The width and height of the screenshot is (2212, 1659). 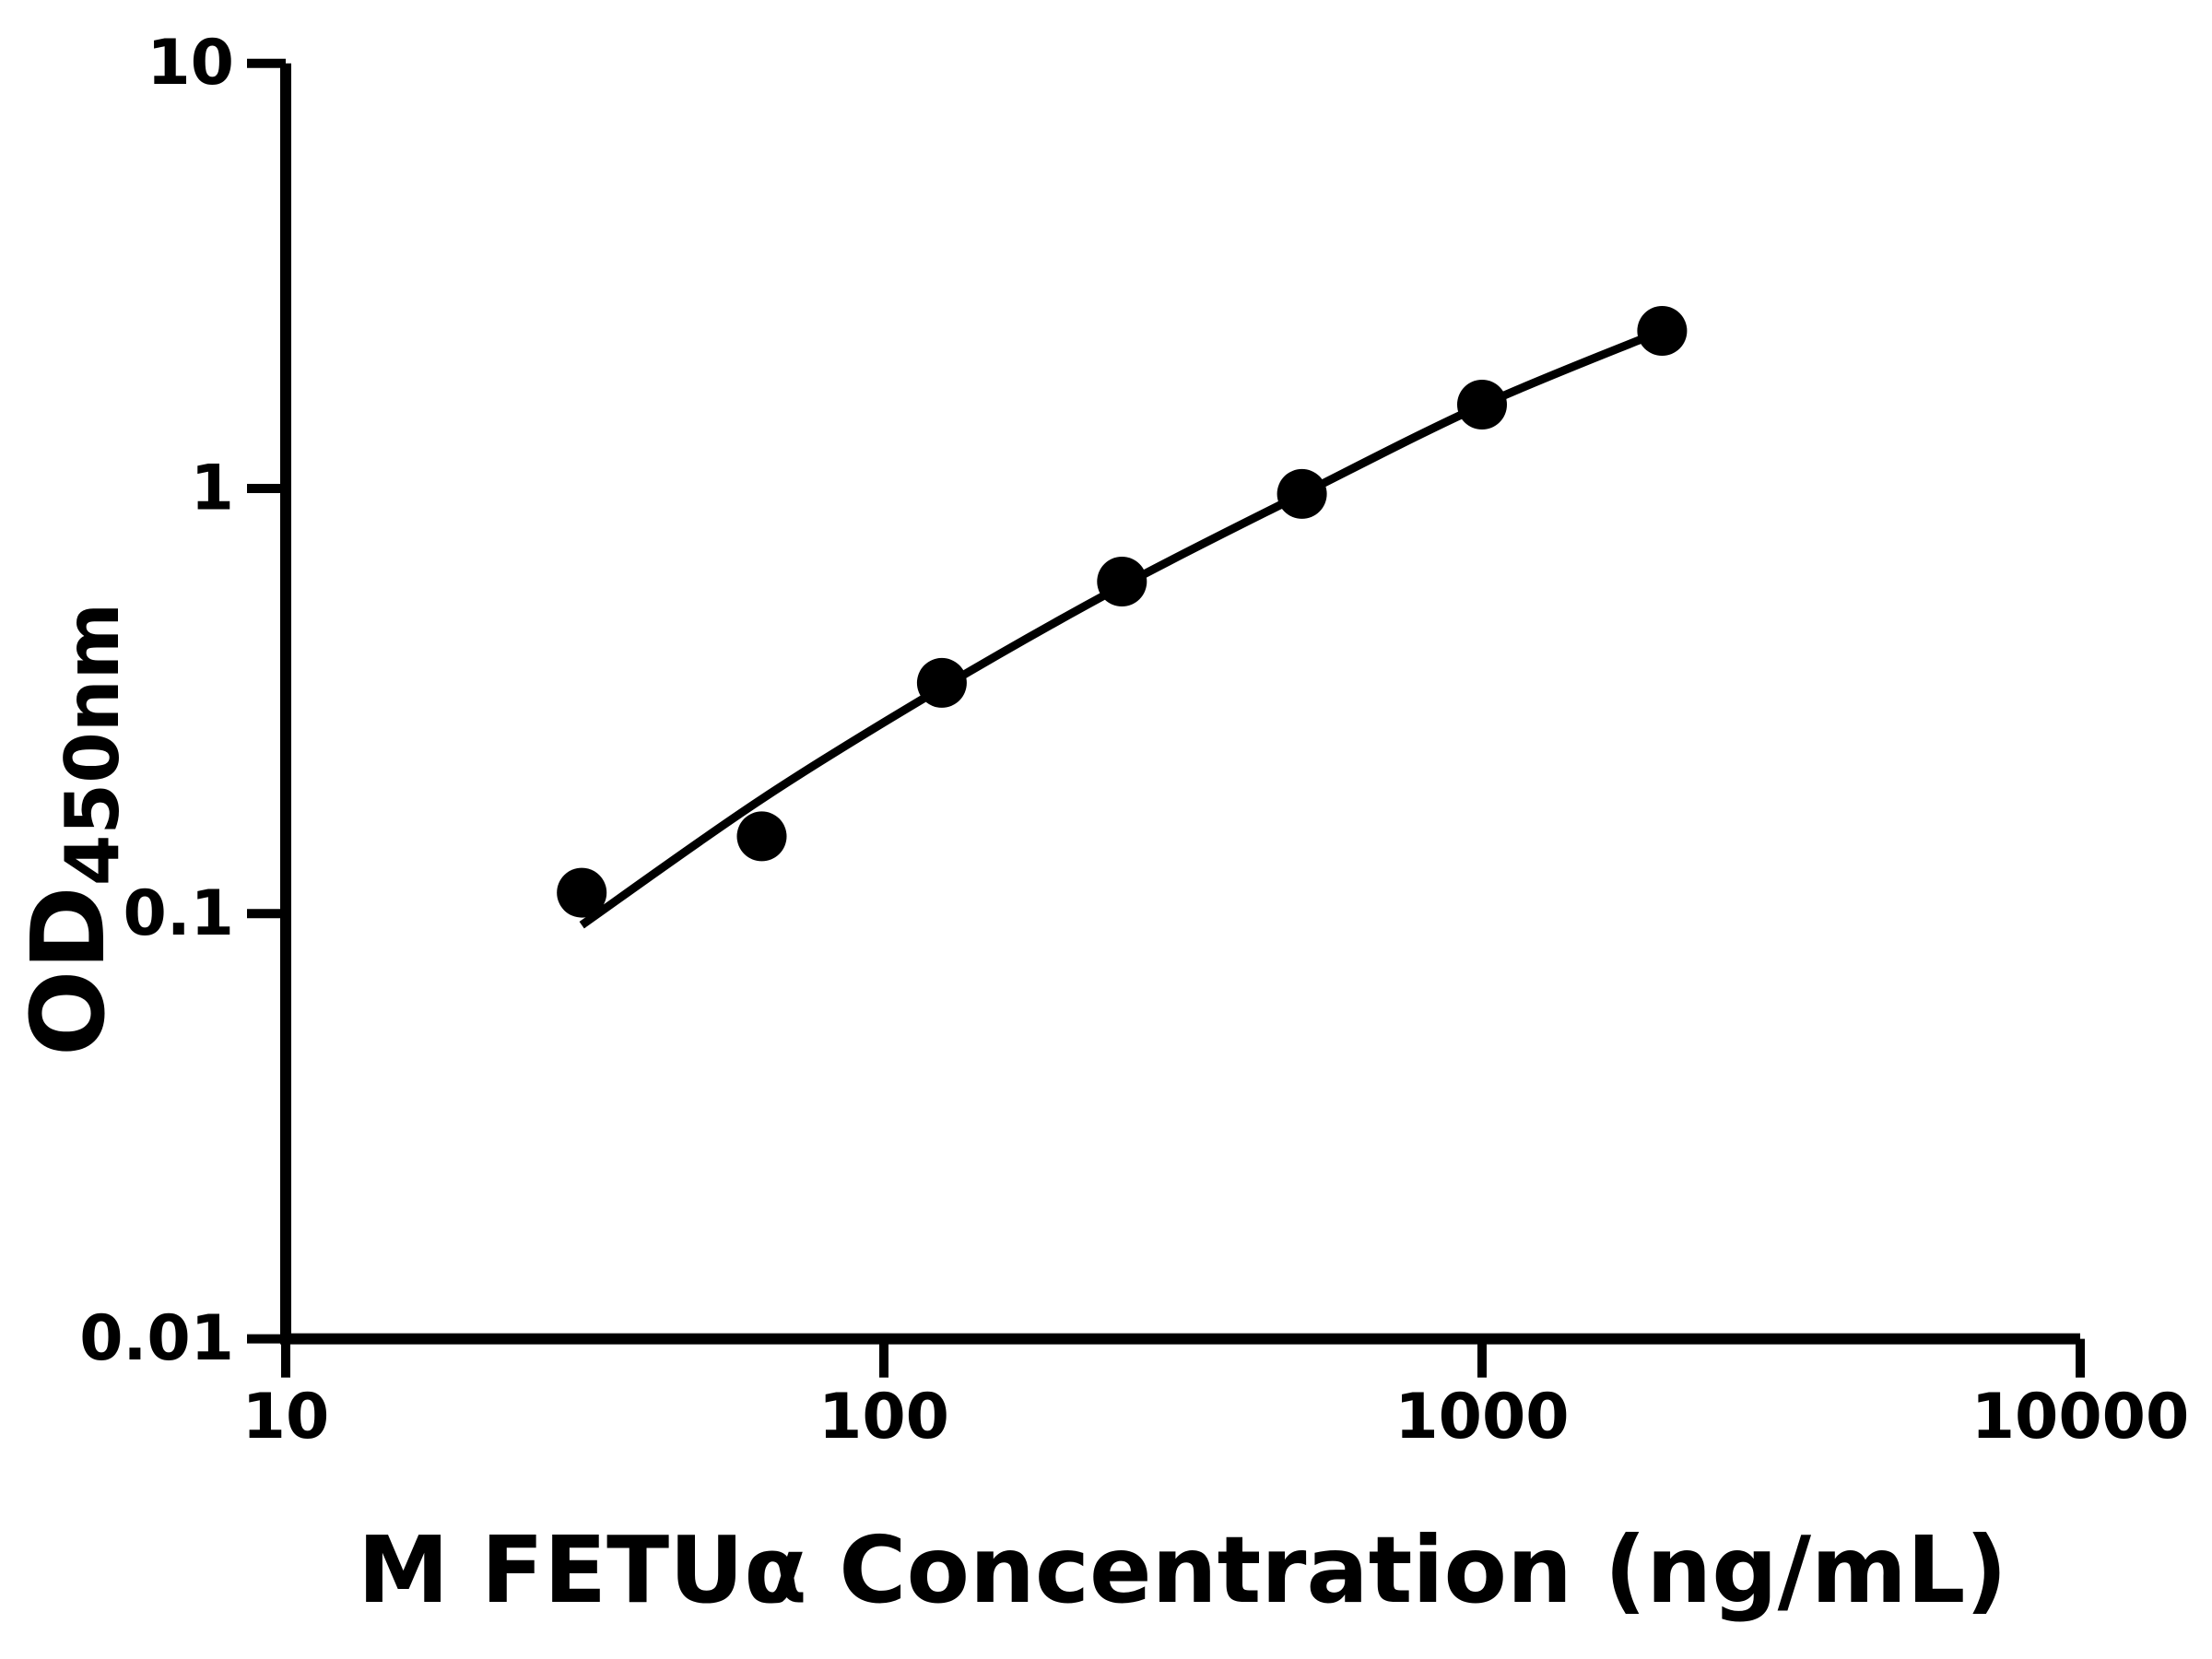 What do you see at coordinates (212, 489) in the screenshot?
I see `y-tick-label: 1` at bounding box center [212, 489].